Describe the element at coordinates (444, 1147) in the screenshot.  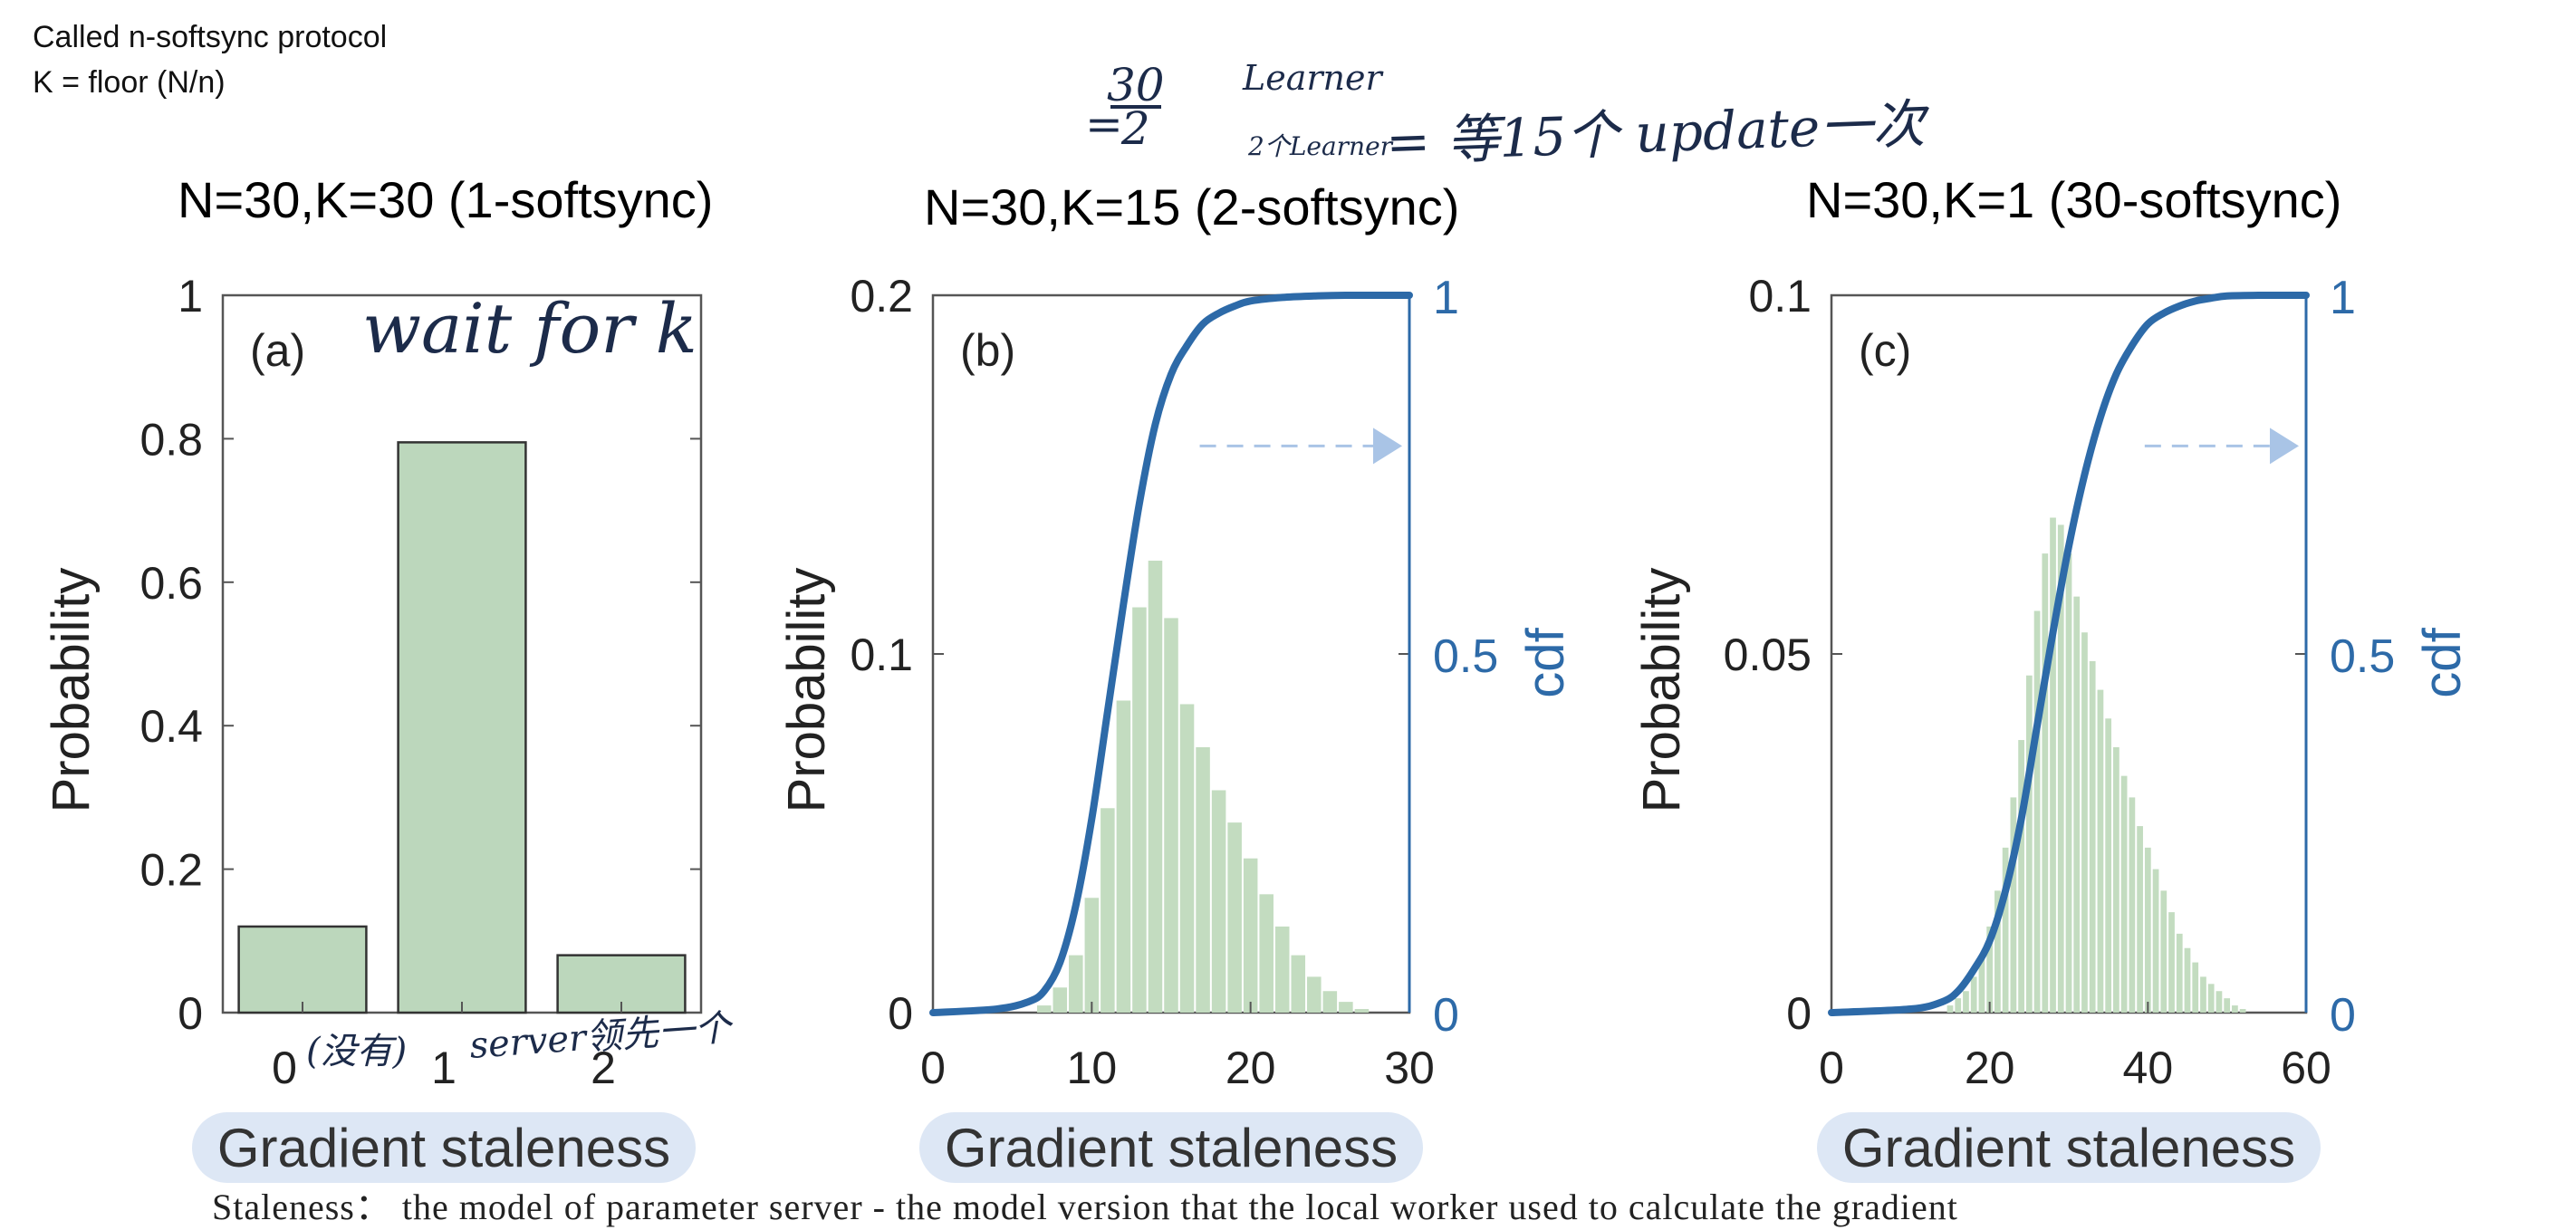
I see `panel-a-xlabel-highlight` at that location.